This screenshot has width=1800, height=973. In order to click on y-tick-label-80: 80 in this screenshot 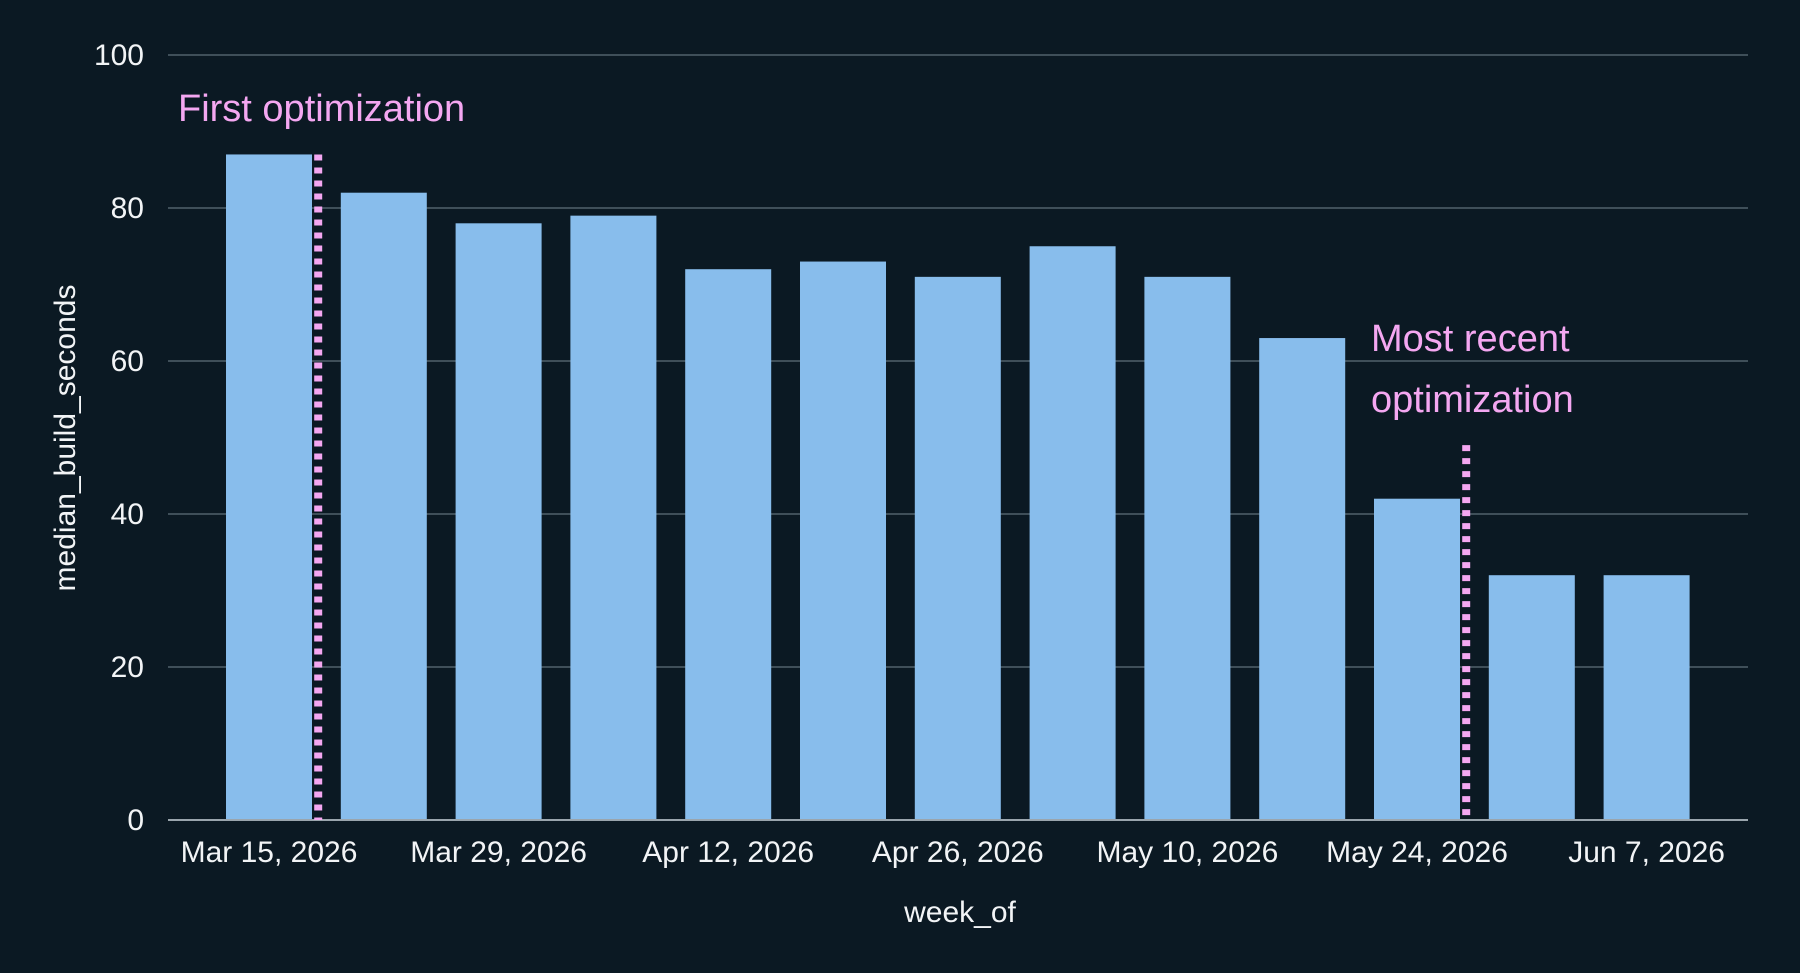, I will do `click(127, 208)`.